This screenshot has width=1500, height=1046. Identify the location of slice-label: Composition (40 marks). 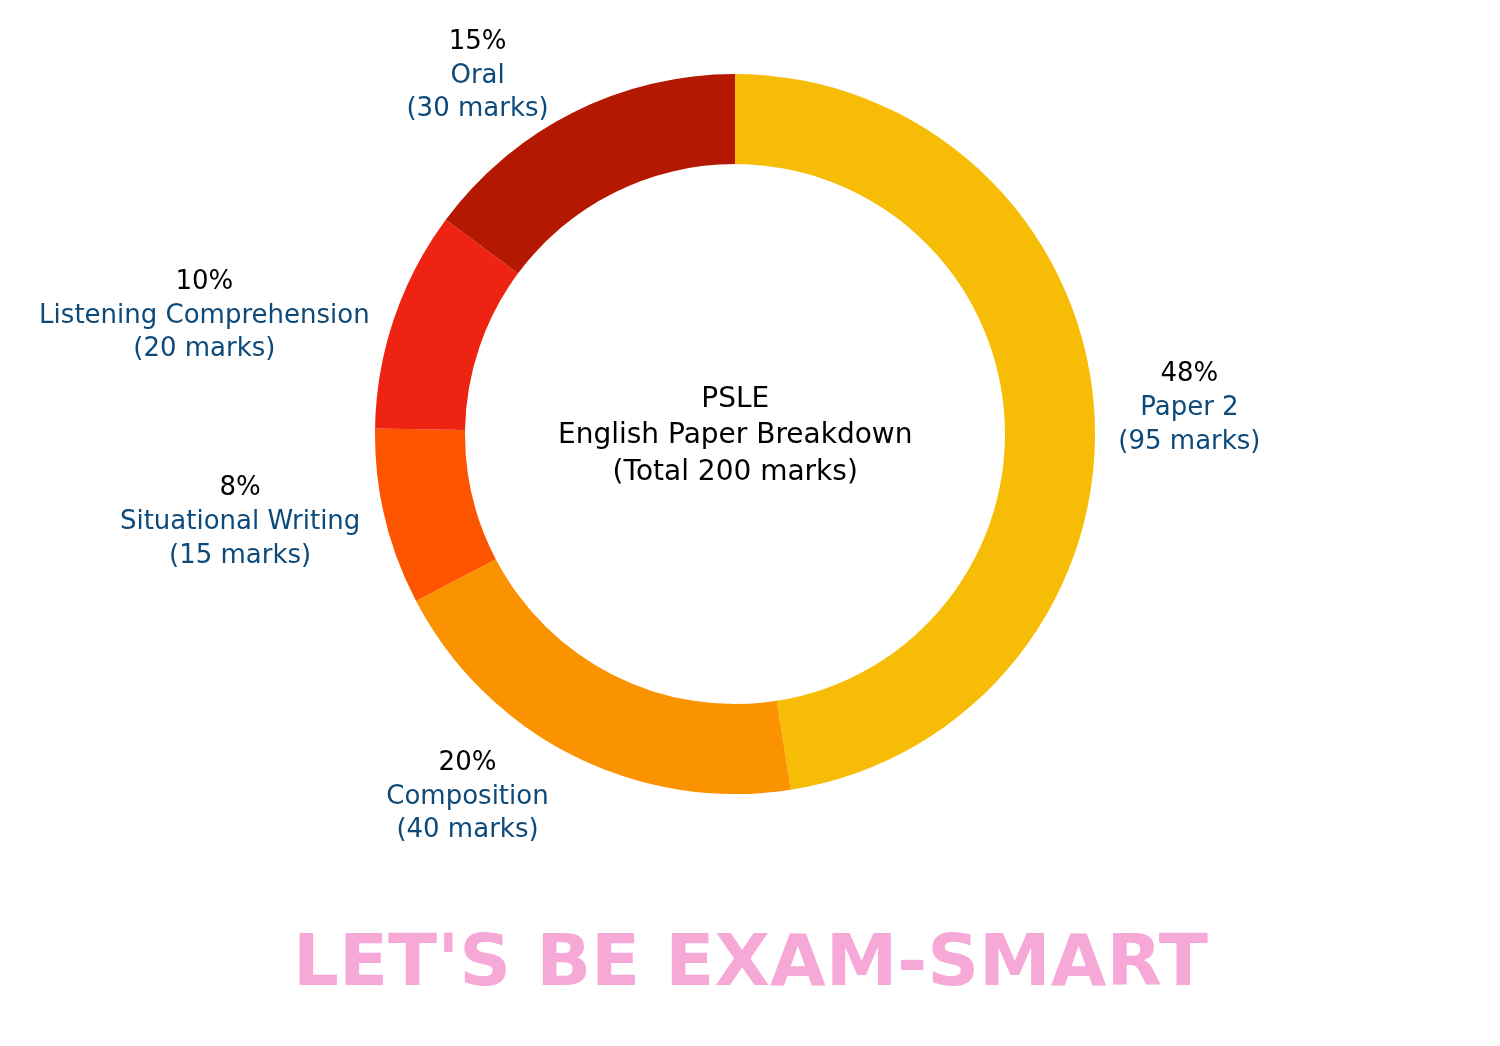
(467, 811).